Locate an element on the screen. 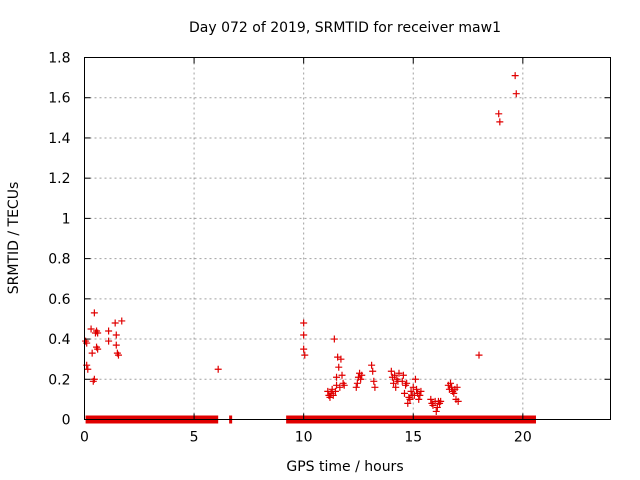  y-tick-label: 1.8 is located at coordinates (59, 59).